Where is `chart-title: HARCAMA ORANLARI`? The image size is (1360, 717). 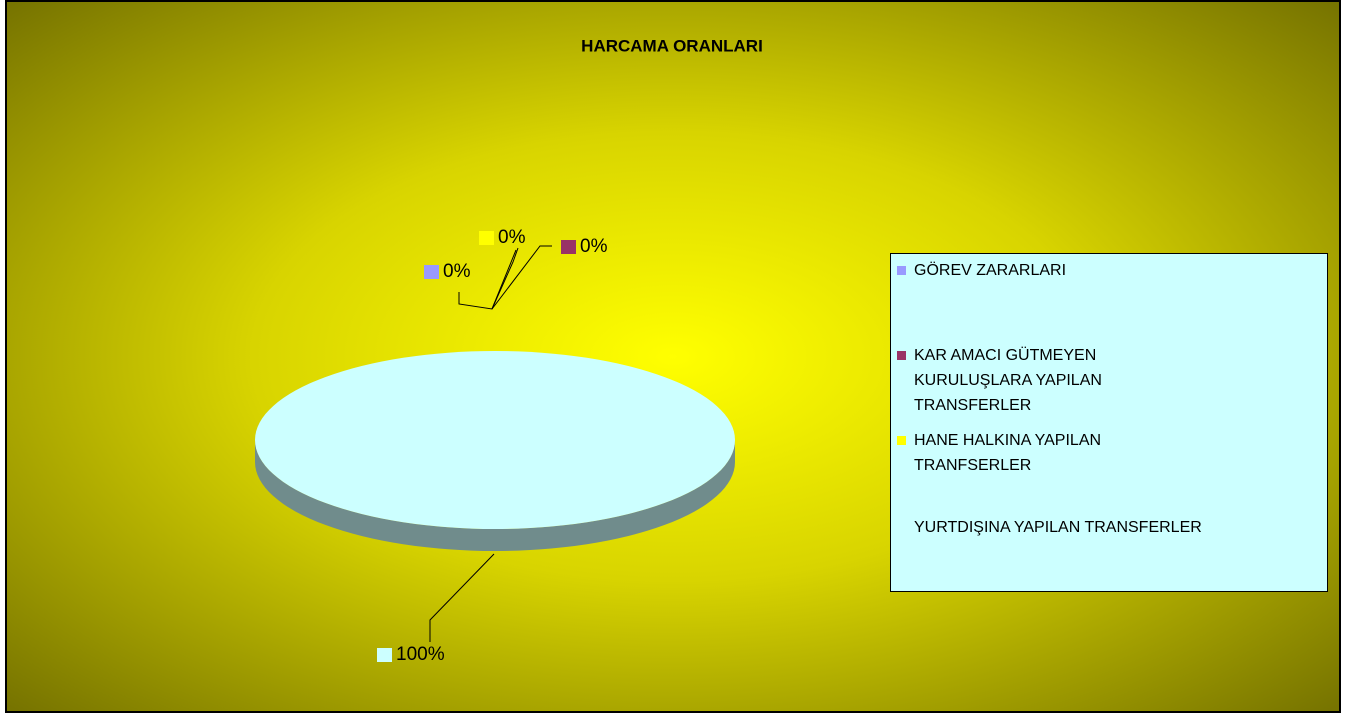
chart-title: HARCAMA ORANLARI is located at coordinates (672, 45).